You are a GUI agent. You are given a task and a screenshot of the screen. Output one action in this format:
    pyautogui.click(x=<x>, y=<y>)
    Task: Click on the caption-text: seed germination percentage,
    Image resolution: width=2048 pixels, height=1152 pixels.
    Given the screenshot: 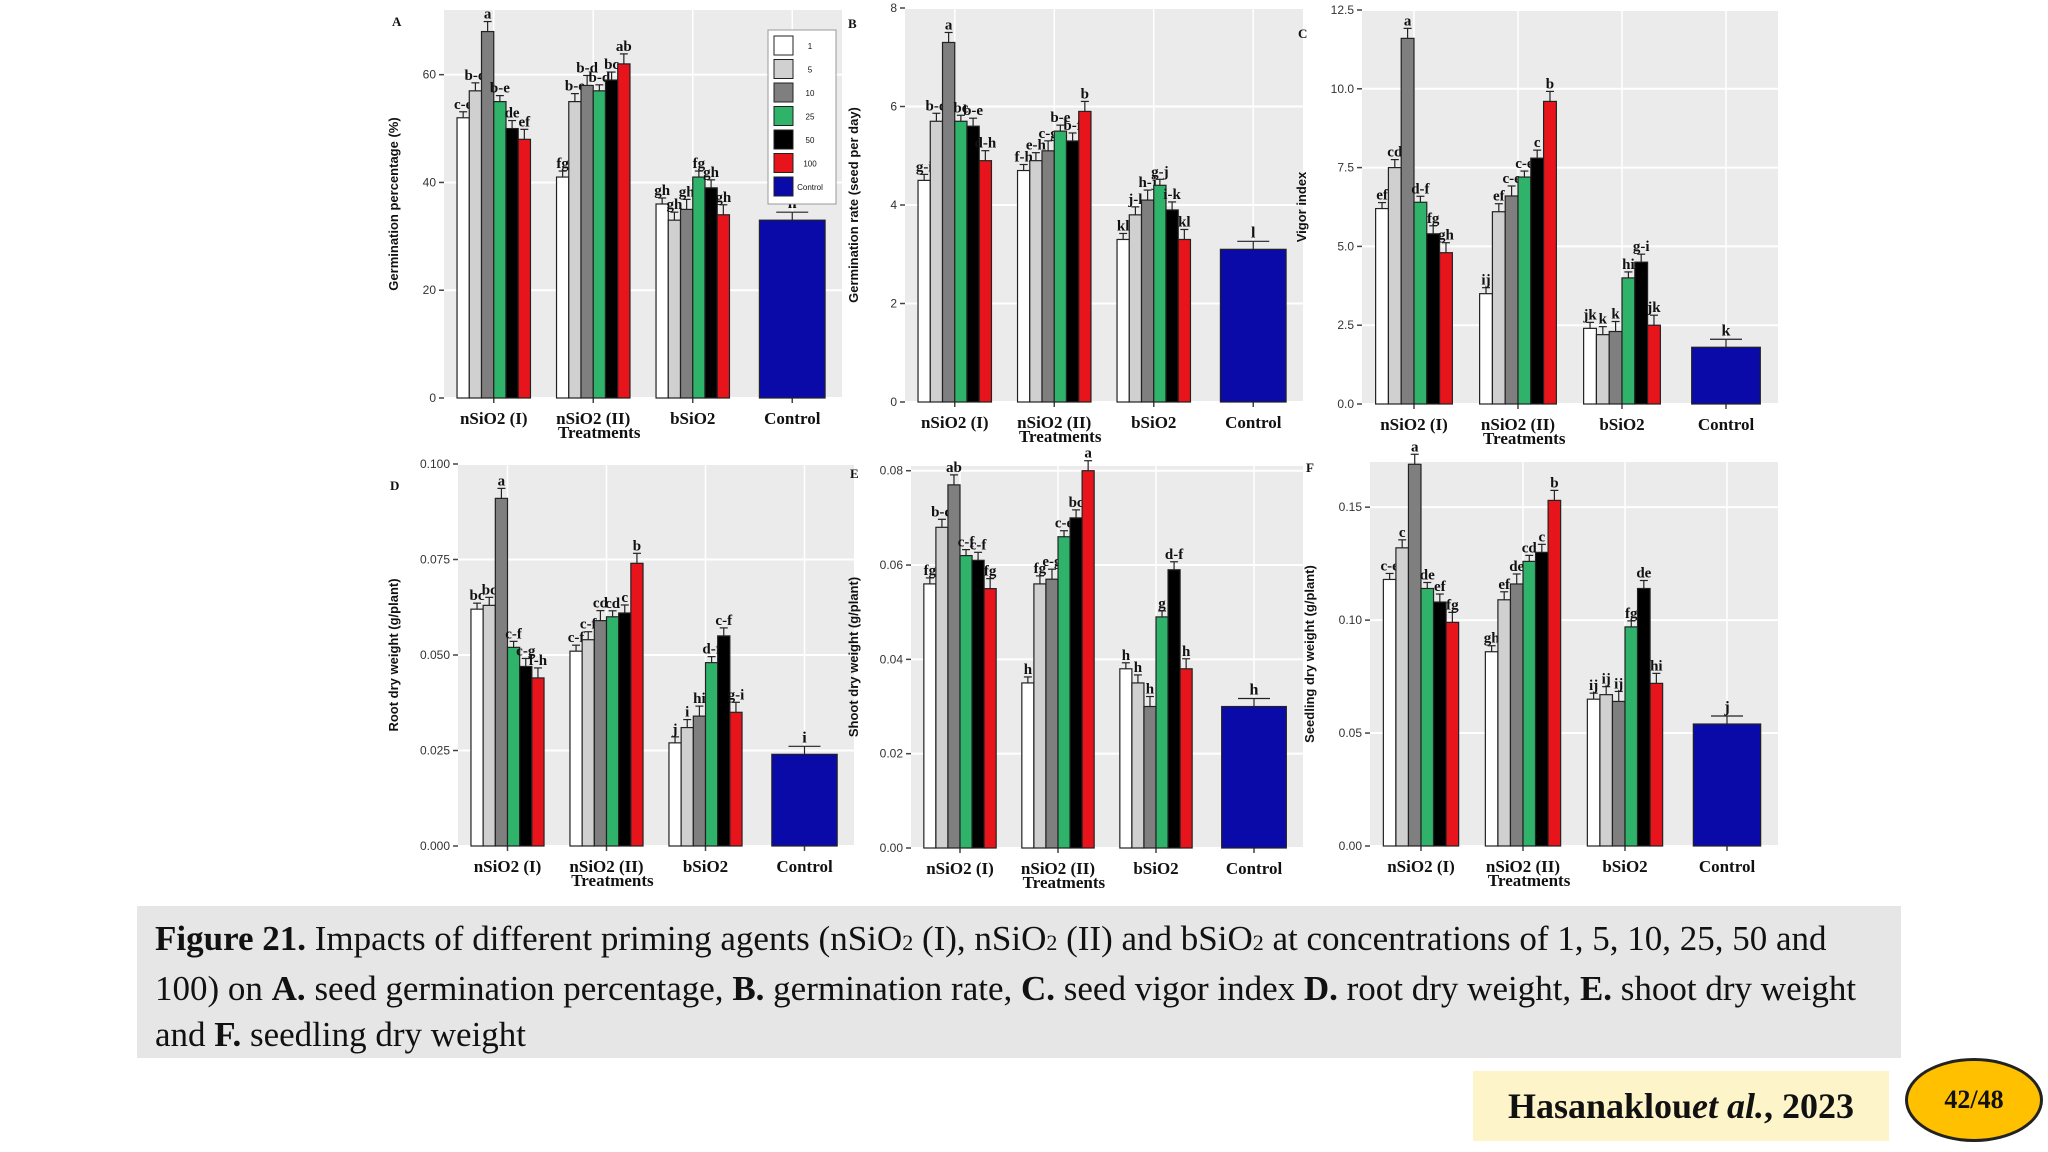 What is the action you would take?
    pyautogui.click(x=519, y=988)
    